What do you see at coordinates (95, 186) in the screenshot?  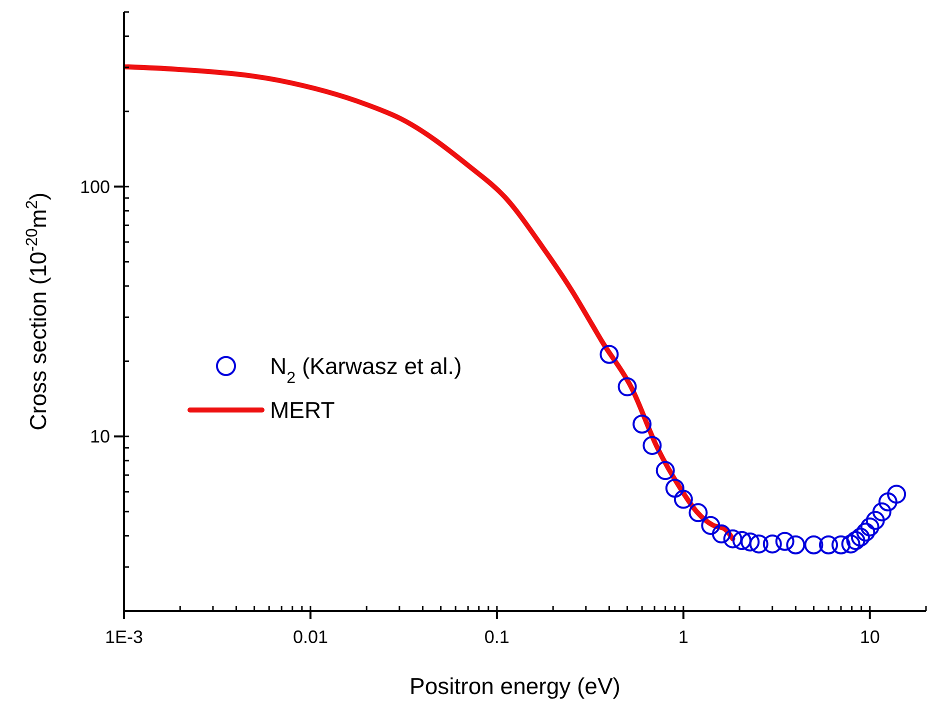 I see `y-tick-label: 100` at bounding box center [95, 186].